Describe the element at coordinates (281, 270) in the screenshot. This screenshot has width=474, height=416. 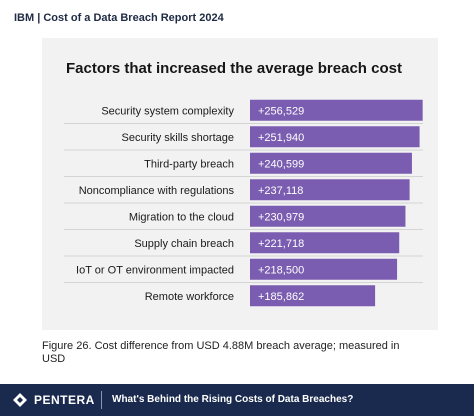
I see `bar-value-label: +218,500` at that location.